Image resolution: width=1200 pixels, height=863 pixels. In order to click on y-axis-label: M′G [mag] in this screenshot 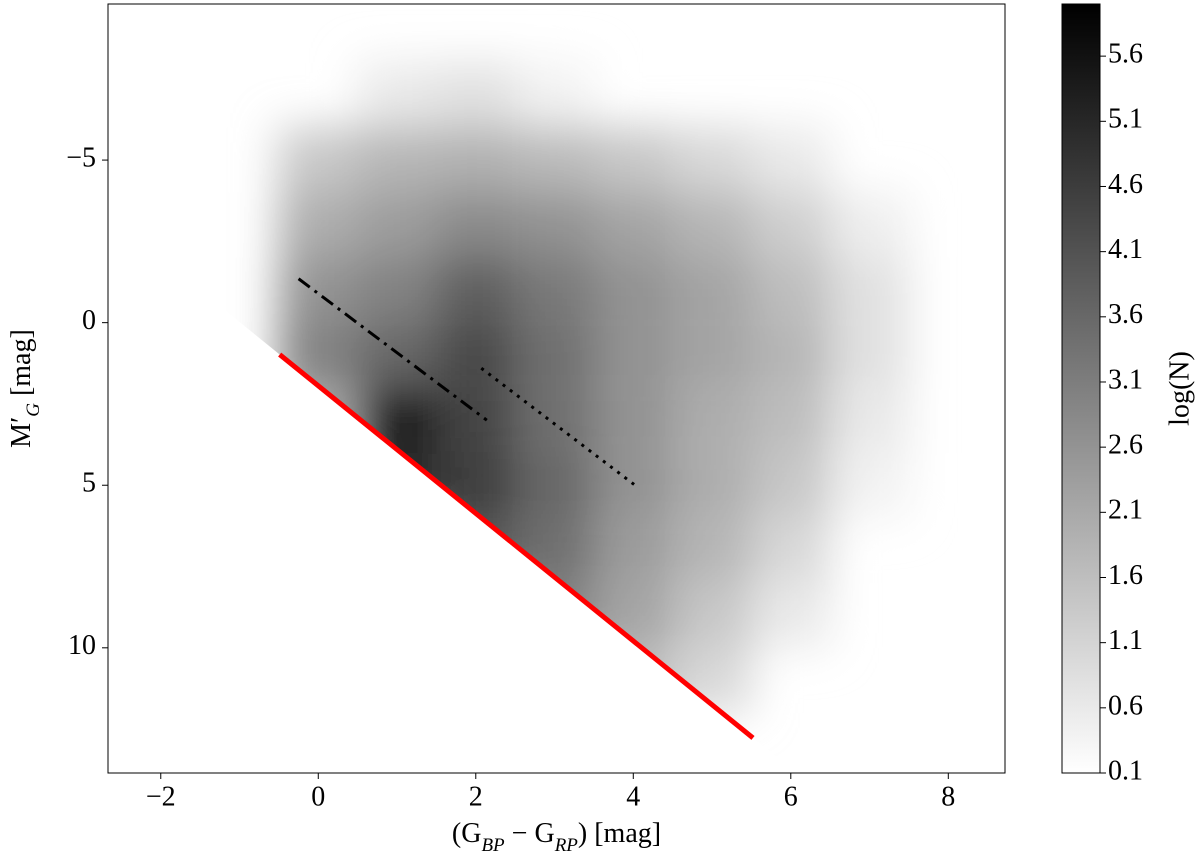, I will do `click(24, 388)`.